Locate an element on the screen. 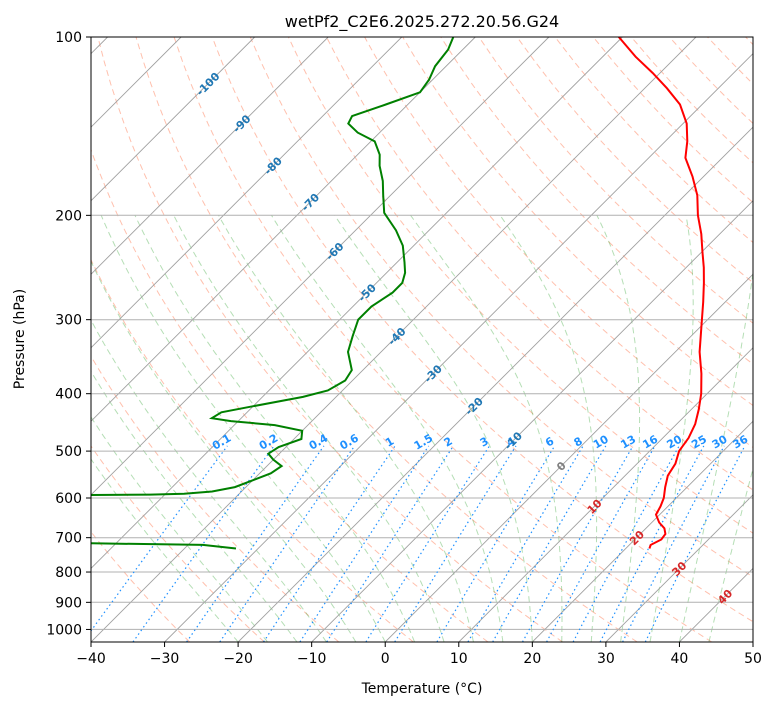 This screenshot has width=775, height=708. x-tick-label: −40 is located at coordinates (91, 659).